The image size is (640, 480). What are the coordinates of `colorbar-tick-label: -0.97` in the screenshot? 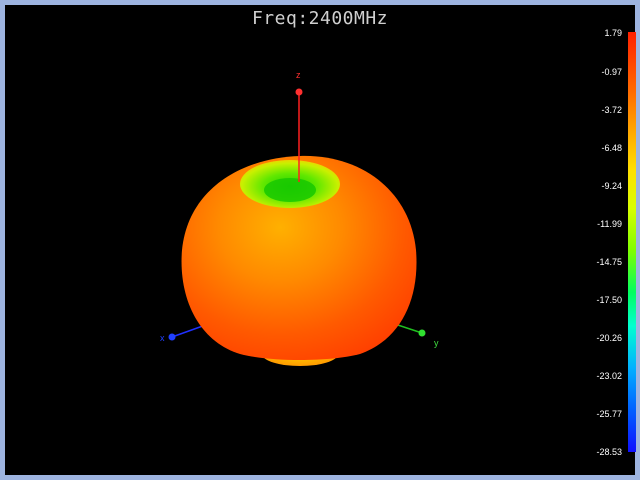 It's located at (611, 72).